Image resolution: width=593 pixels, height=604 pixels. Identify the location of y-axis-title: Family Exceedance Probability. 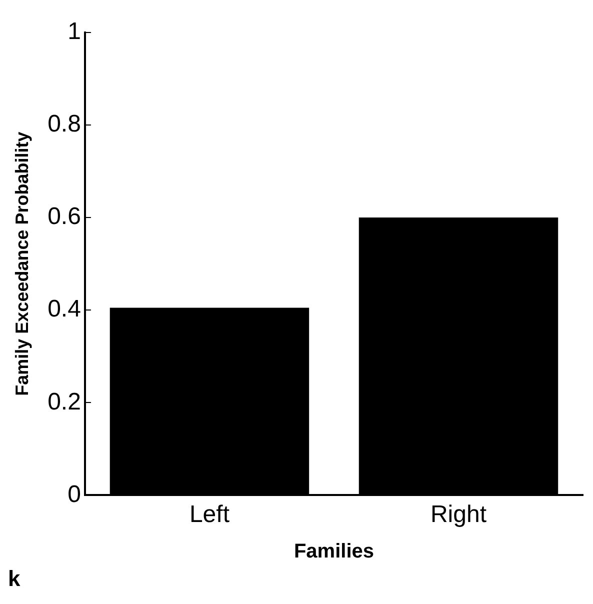
(22, 264).